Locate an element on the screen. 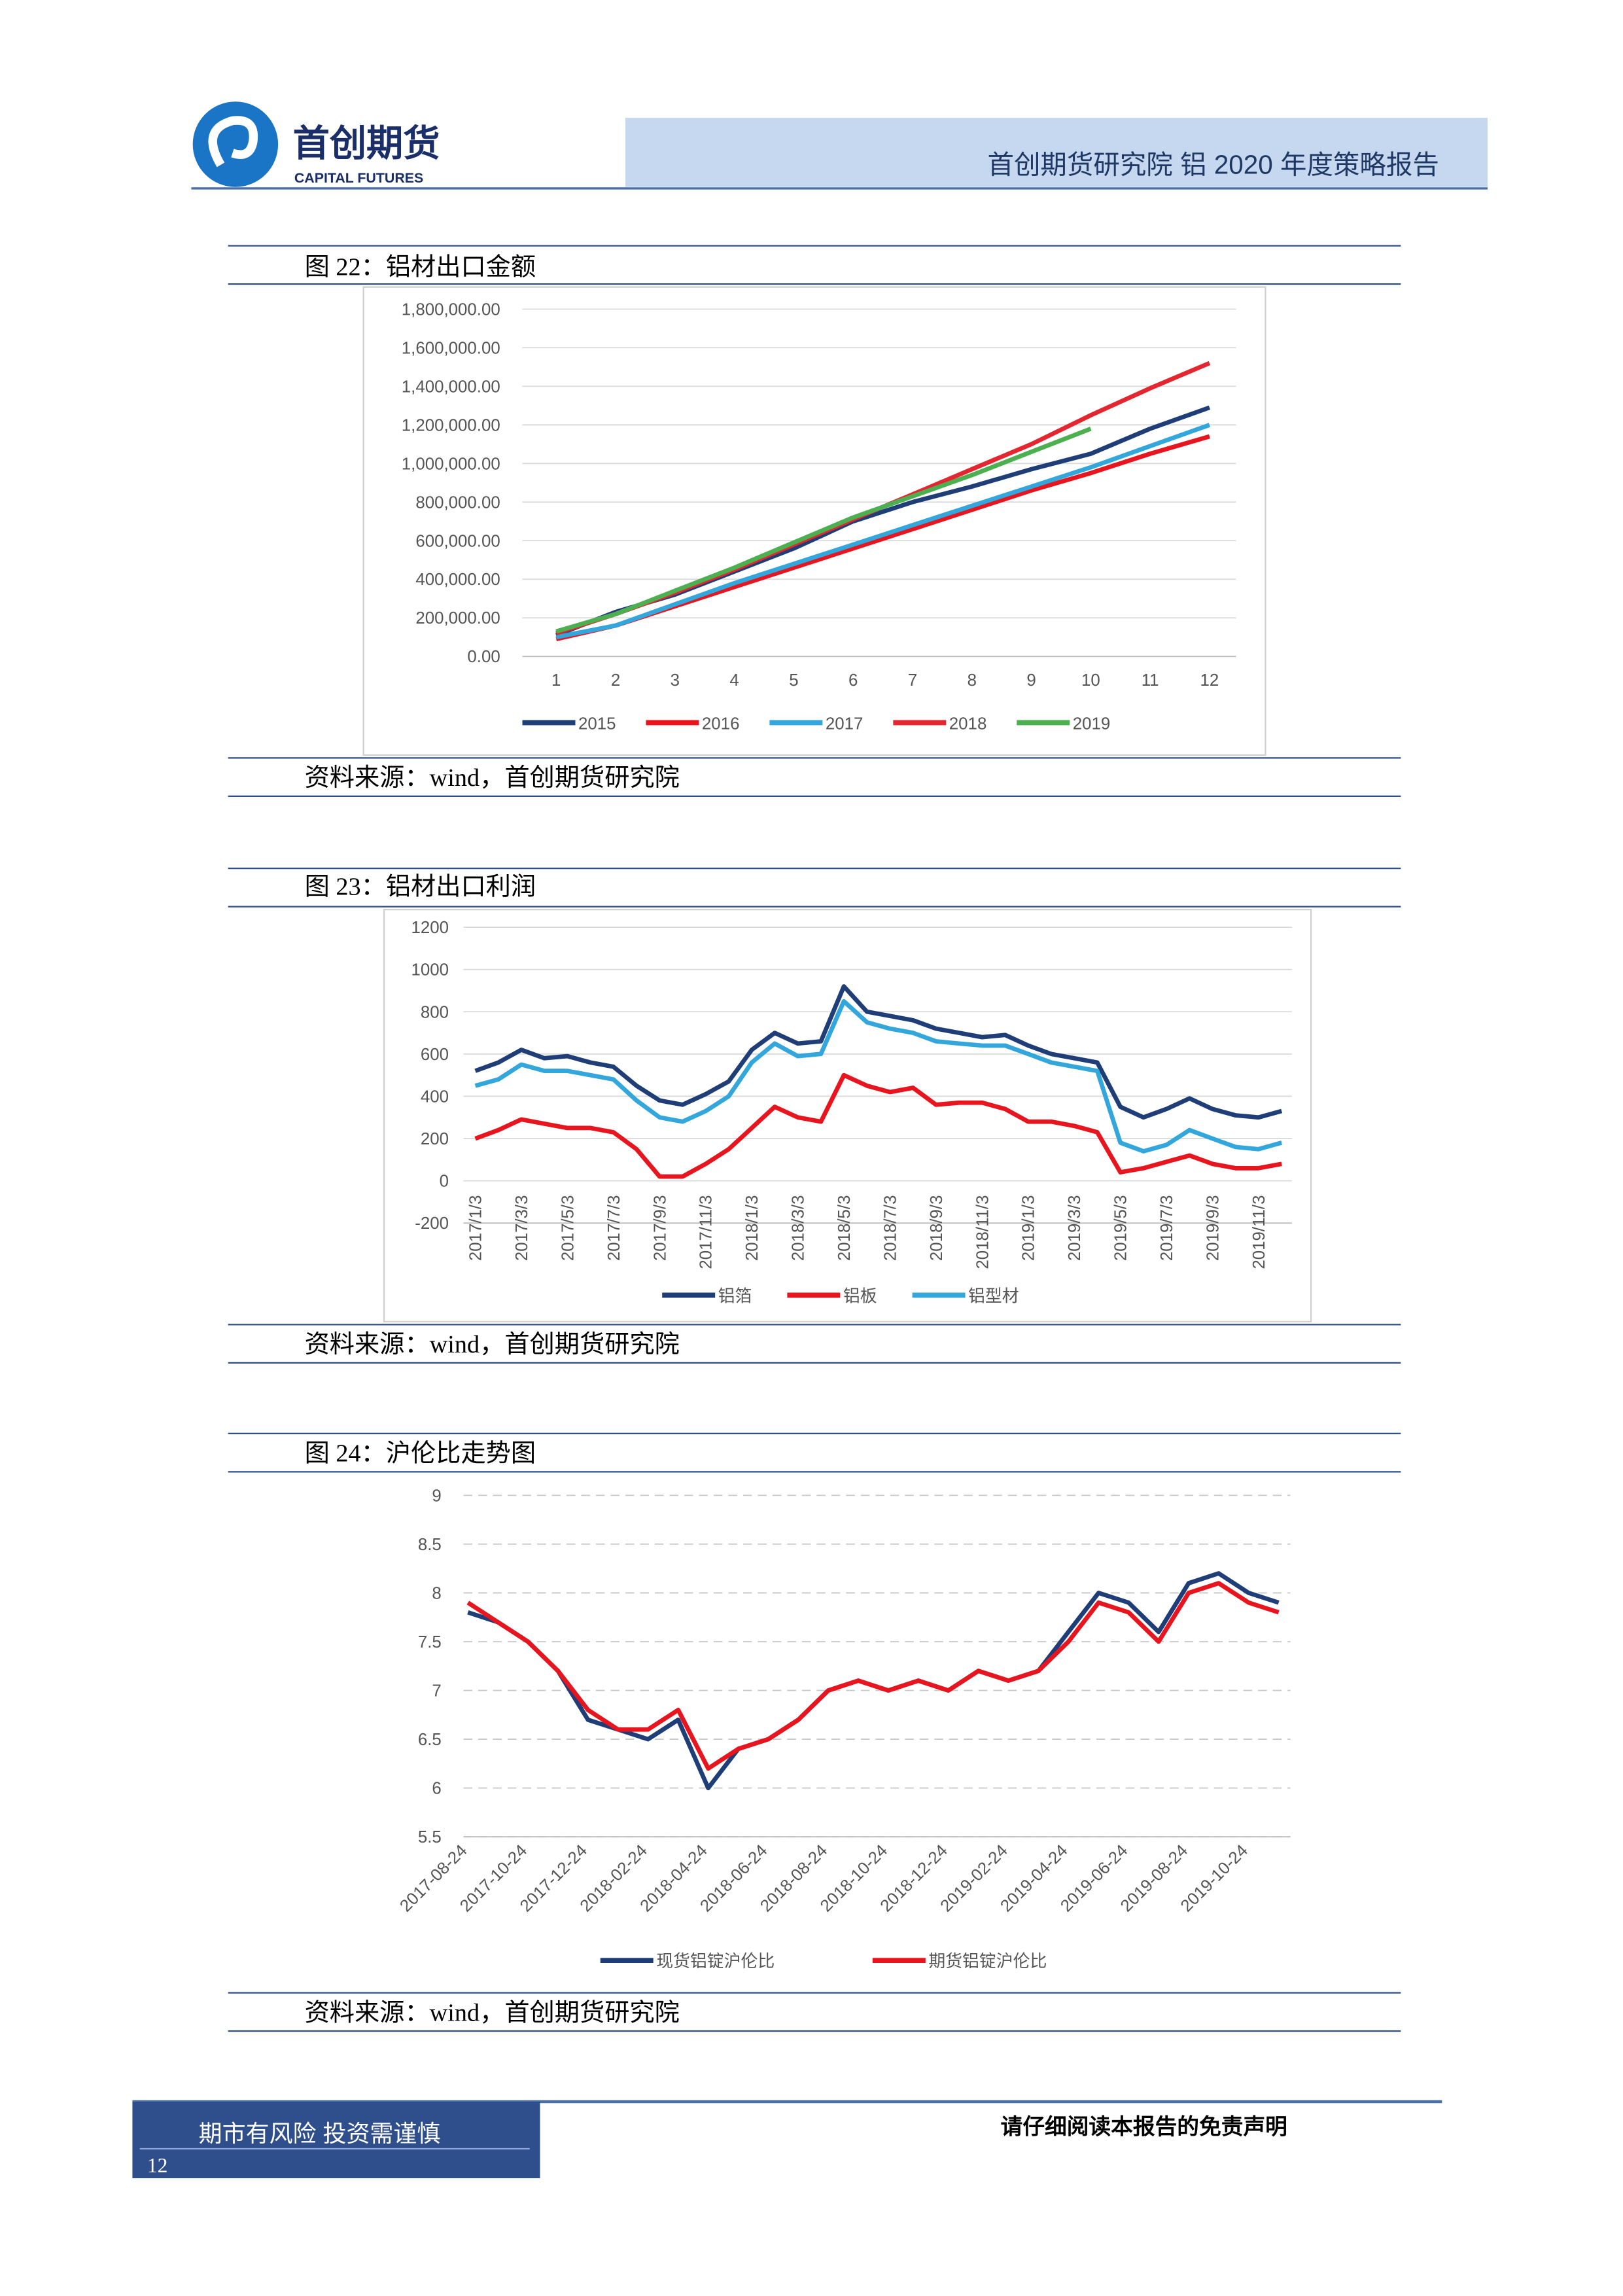 The width and height of the screenshot is (1623, 2296). x-tick-label: 10 is located at coordinates (1091, 681).